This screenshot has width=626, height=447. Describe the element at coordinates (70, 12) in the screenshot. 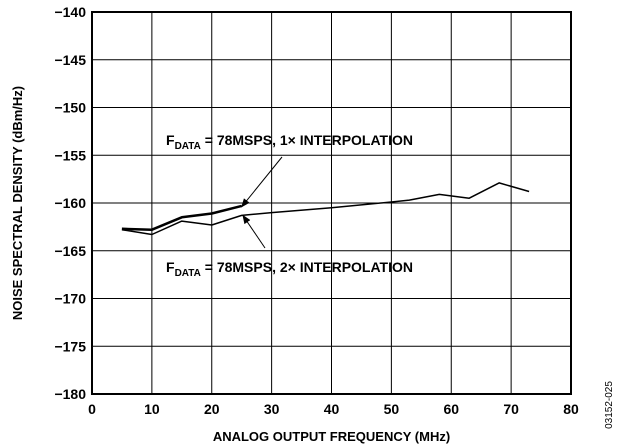

I see `y-tick-label: −140` at that location.